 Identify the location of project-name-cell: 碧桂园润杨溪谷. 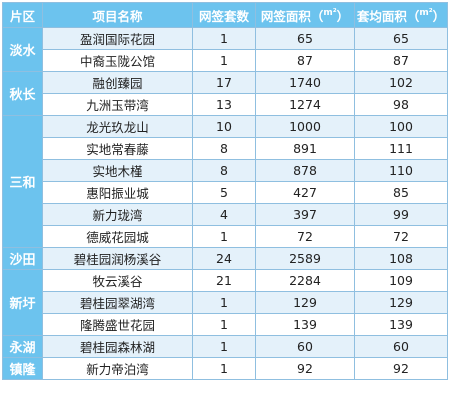
(117, 258).